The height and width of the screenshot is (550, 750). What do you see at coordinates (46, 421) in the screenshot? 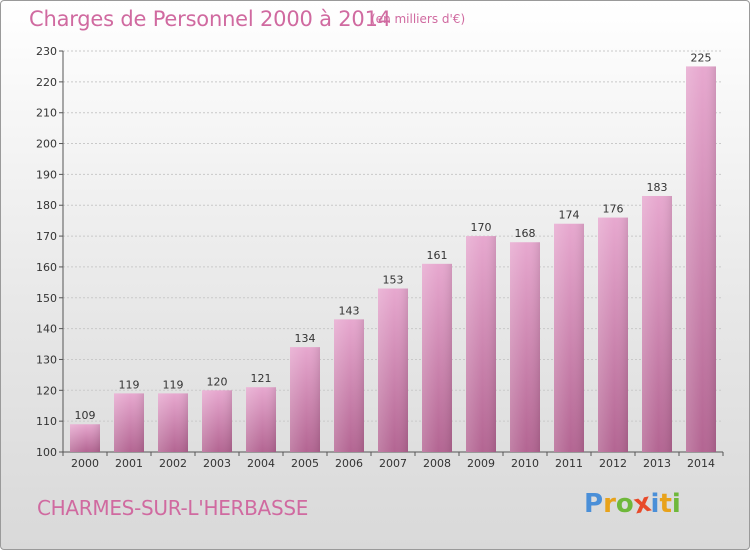
I see `y-tick-label: 110` at bounding box center [46, 421].